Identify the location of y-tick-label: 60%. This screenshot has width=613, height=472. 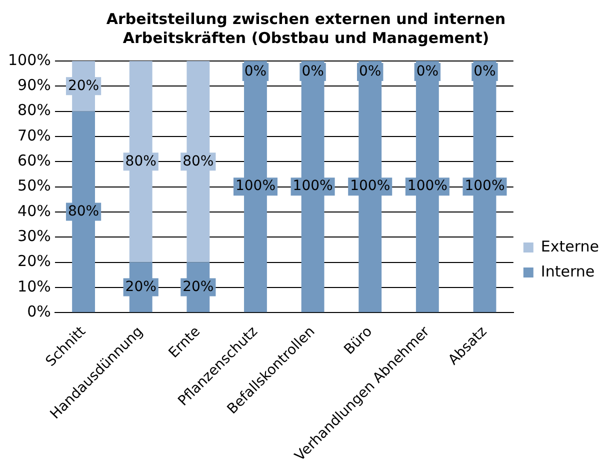
(34, 161).